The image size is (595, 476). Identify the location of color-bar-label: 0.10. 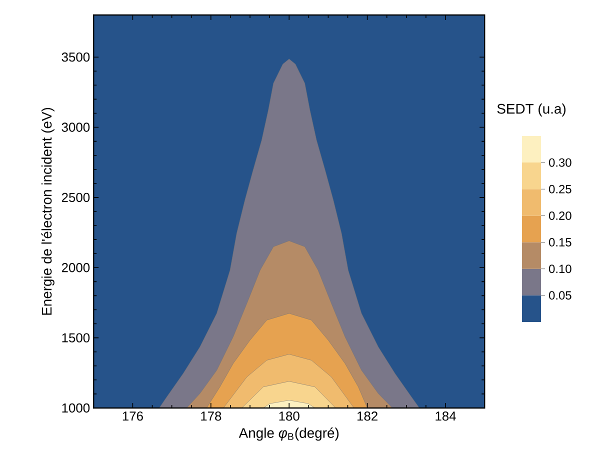
(560, 269).